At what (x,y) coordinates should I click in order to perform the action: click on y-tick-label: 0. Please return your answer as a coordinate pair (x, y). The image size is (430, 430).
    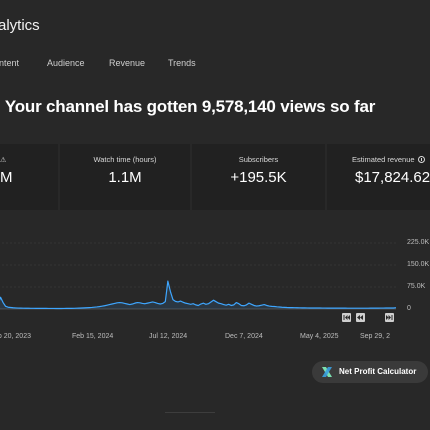
    Looking at the image, I should click on (409, 308).